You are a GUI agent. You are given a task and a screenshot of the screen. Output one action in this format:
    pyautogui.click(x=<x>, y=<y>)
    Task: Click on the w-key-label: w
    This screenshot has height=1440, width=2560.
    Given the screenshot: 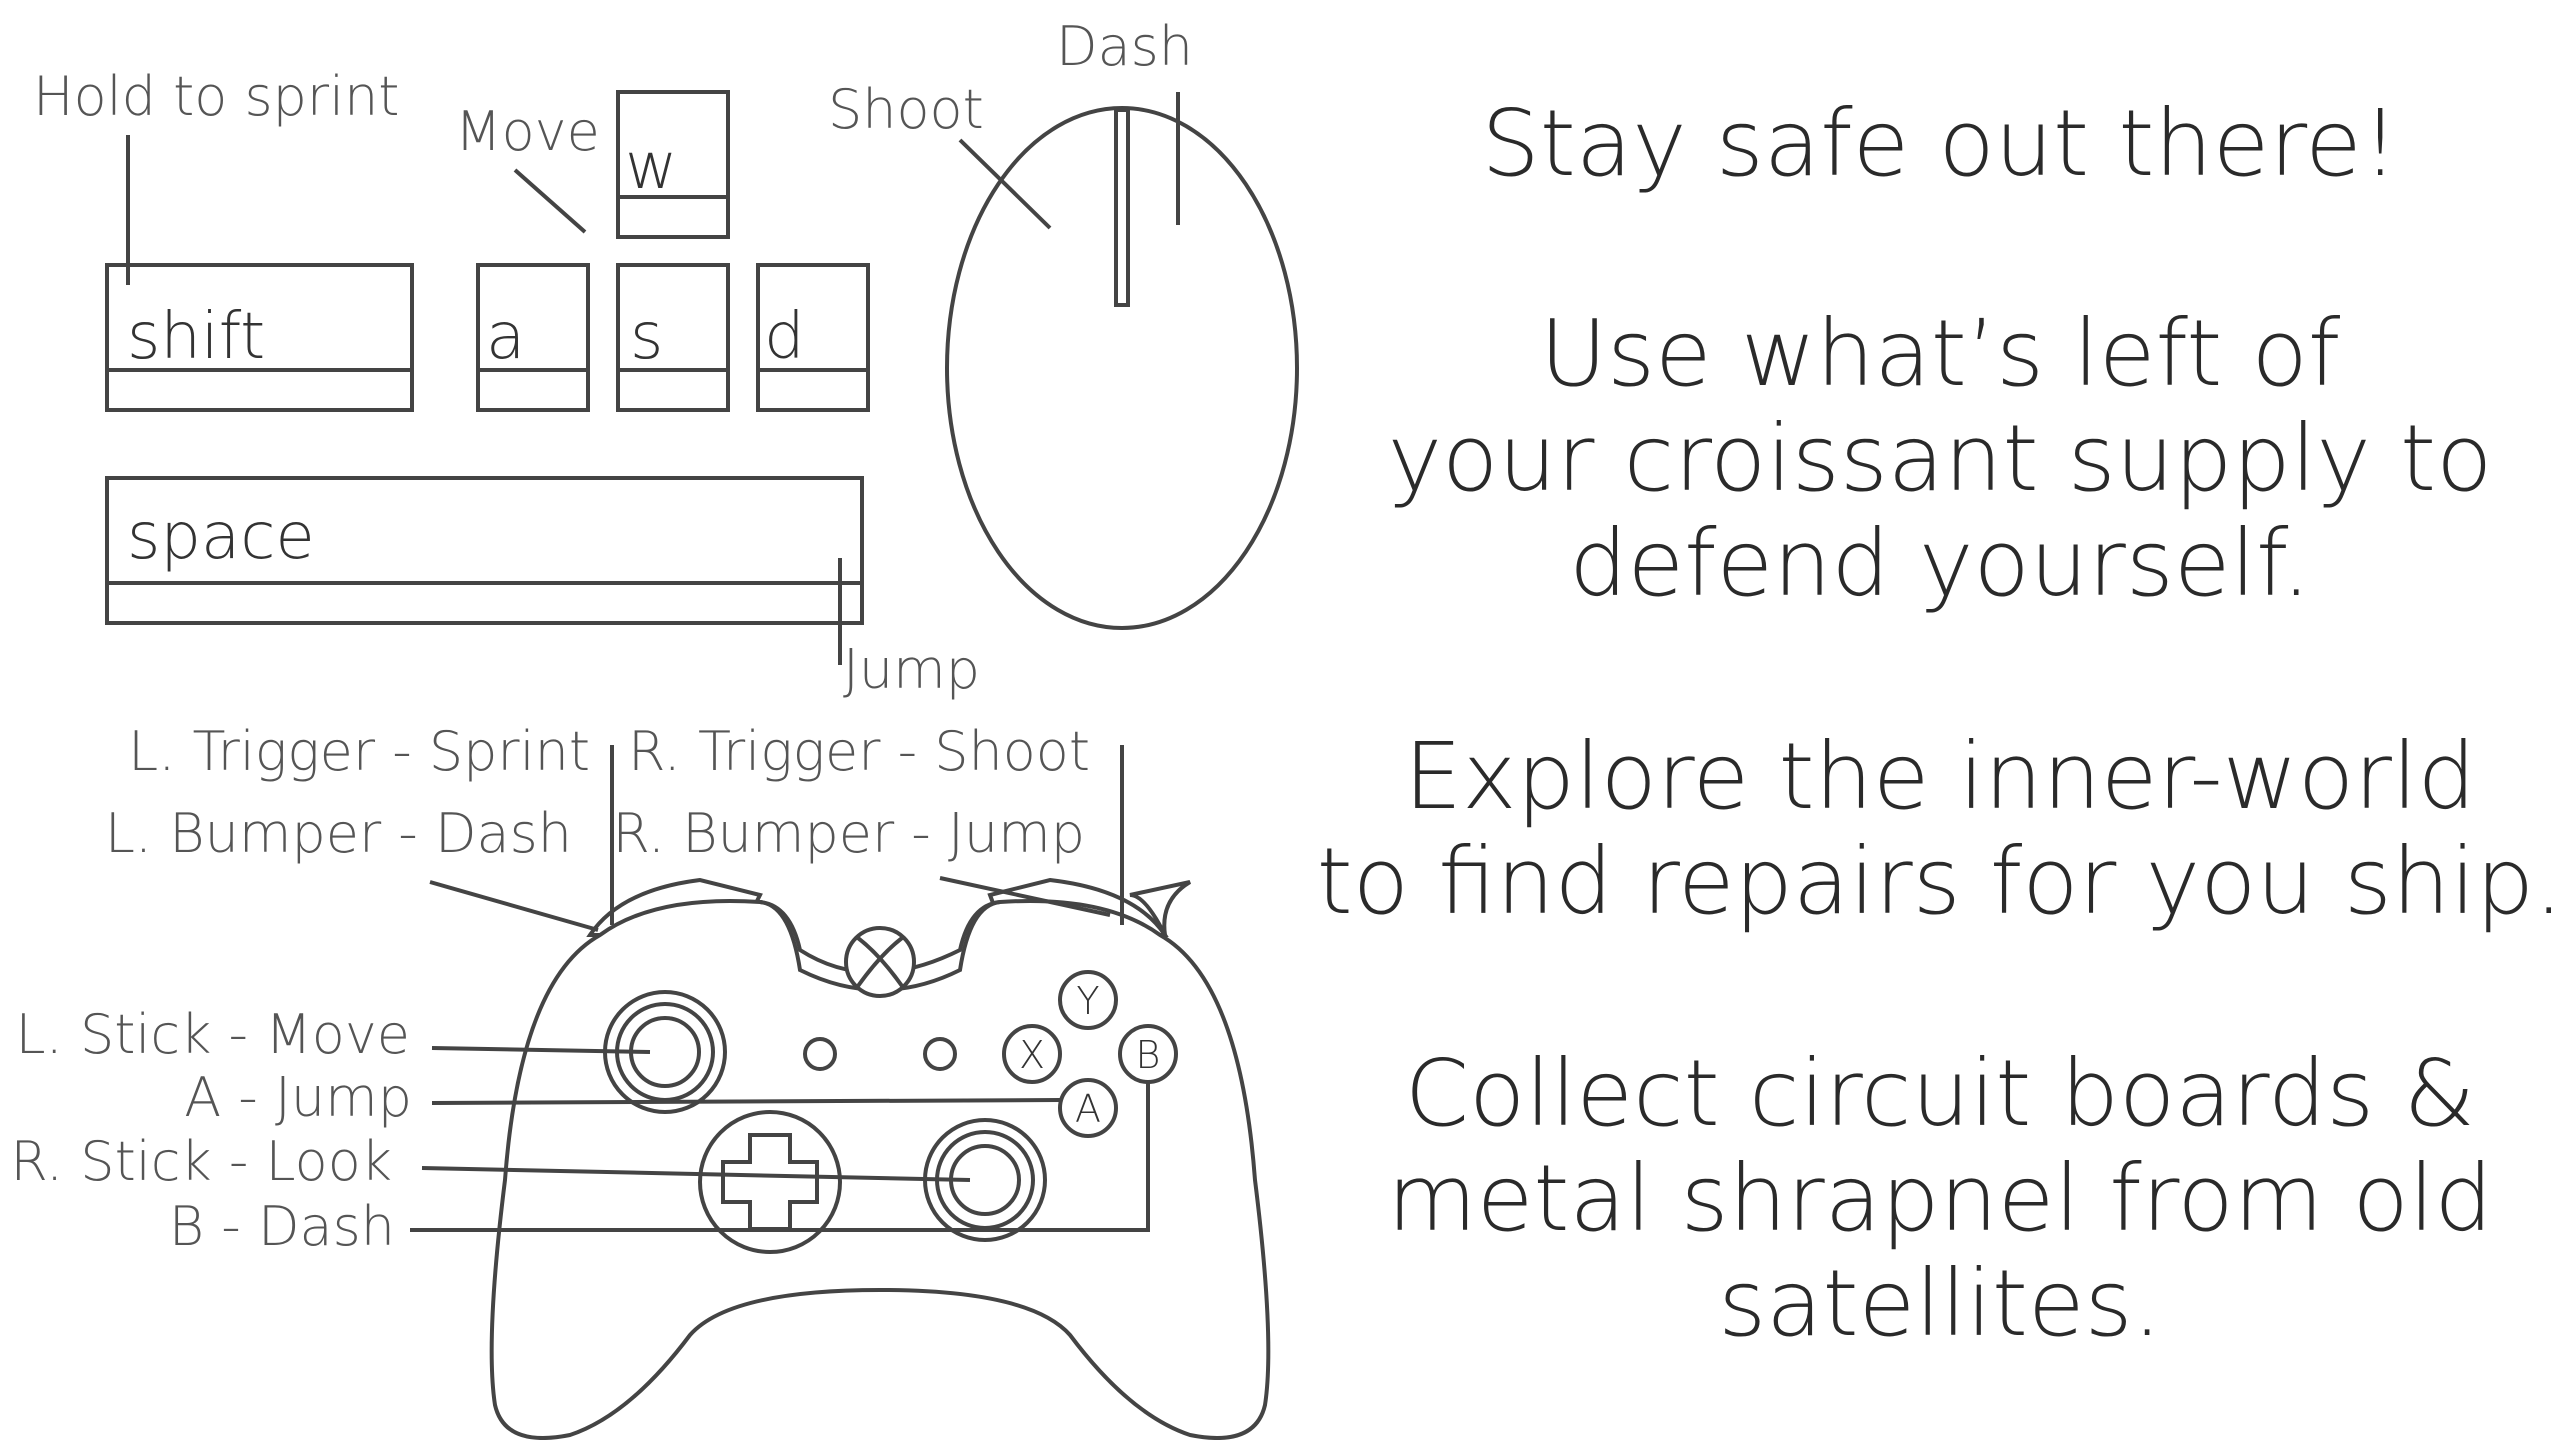 What is the action you would take?
    pyautogui.click(x=651, y=167)
    